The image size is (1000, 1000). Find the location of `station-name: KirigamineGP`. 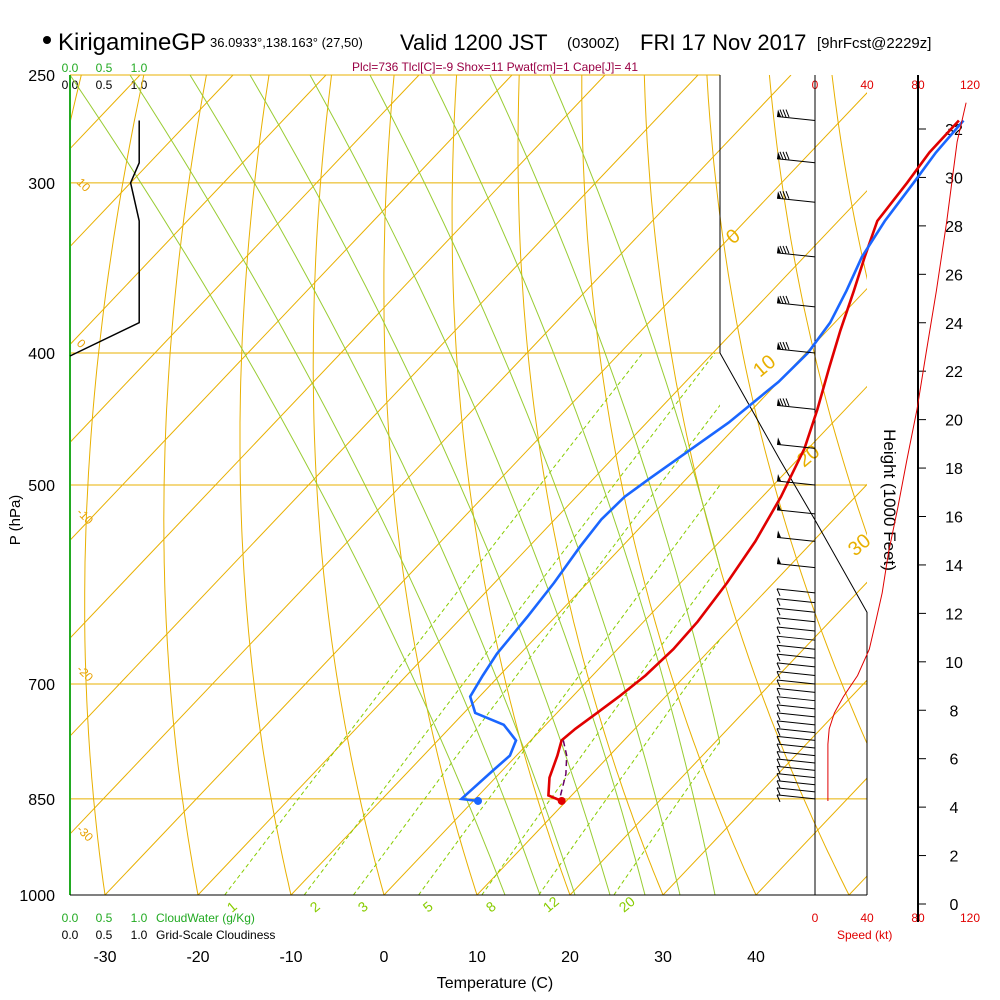

station-name: KirigamineGP is located at coordinates (132, 42).